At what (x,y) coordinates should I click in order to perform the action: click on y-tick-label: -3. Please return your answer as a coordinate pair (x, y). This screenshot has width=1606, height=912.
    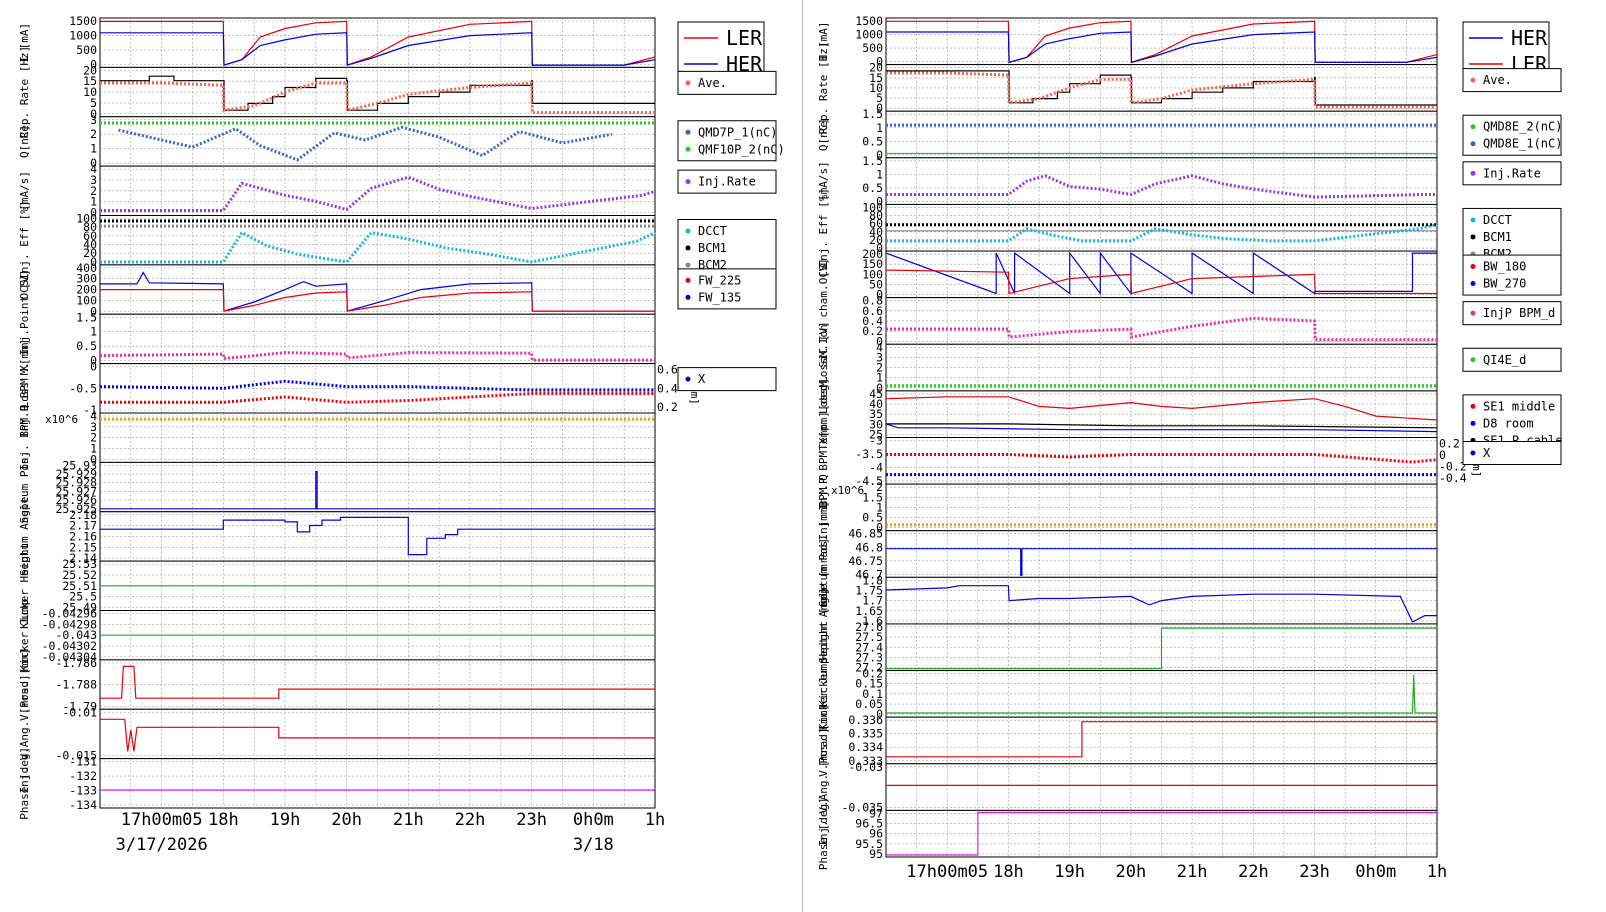
    Looking at the image, I should click on (876, 441).